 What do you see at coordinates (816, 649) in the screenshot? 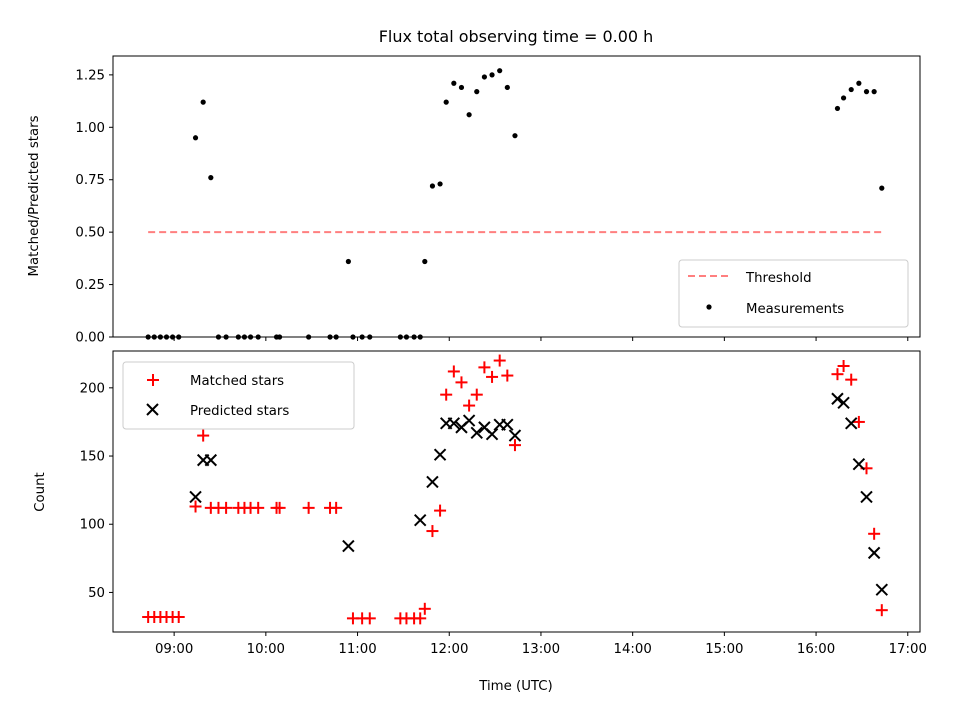
I see `x-tick-label: 16:00` at bounding box center [816, 649].